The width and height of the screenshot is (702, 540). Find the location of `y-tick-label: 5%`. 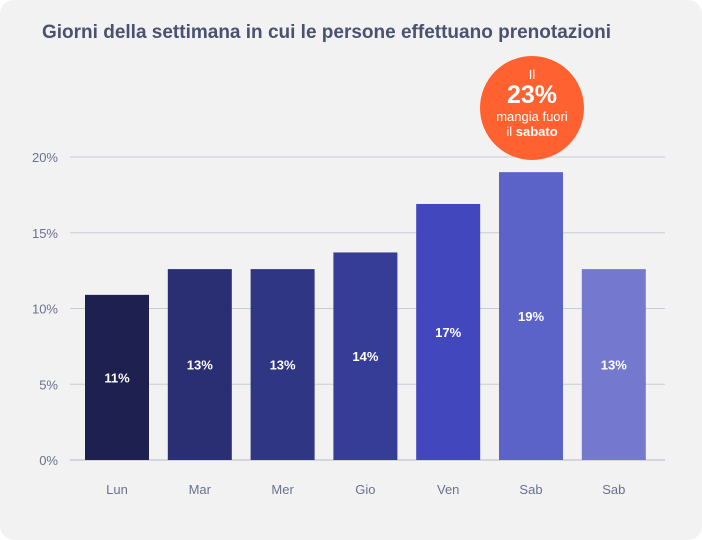

y-tick-label: 5% is located at coordinates (48, 384).